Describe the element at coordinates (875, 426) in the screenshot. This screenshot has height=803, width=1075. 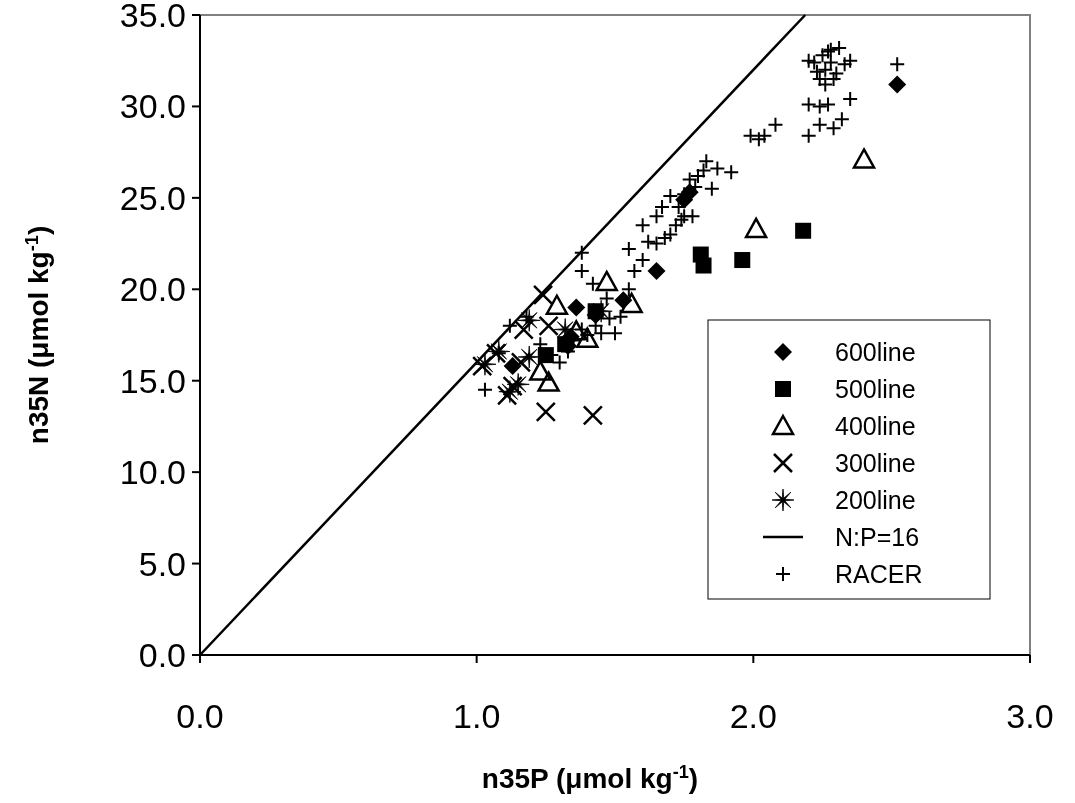
I see `legend-label: 400line` at that location.